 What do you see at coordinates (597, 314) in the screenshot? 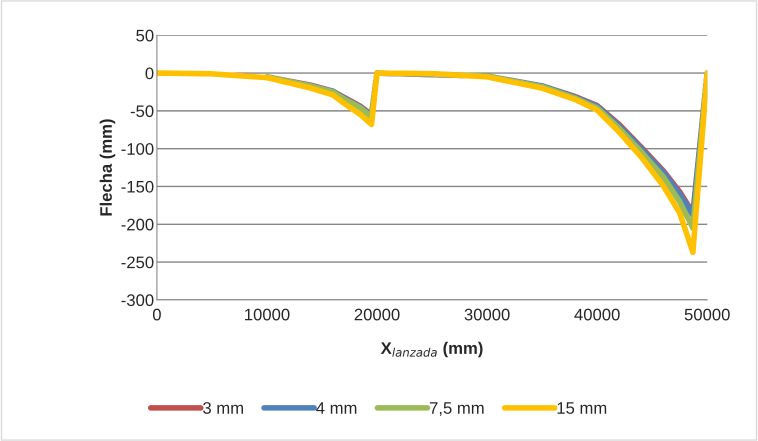
I see `x-tick-label: 40000` at bounding box center [597, 314].